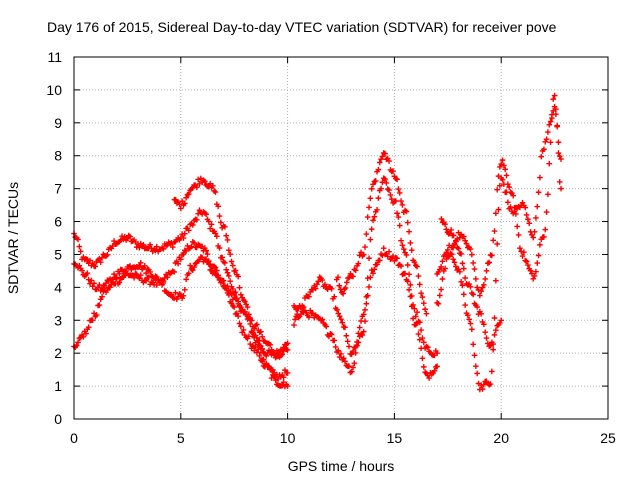 The width and height of the screenshot is (640, 480). I want to click on series-track-h, so click(499, 199).